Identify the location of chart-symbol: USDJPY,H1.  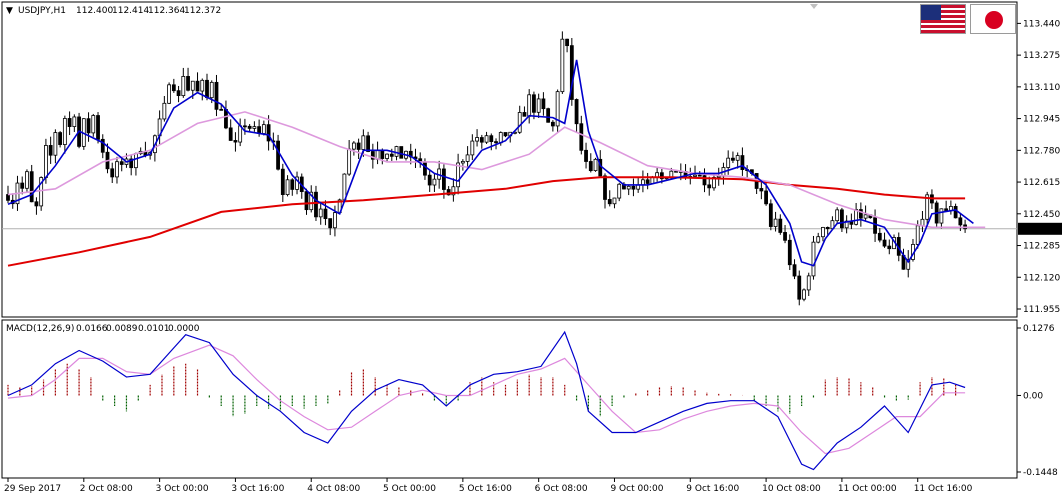
(42, 11).